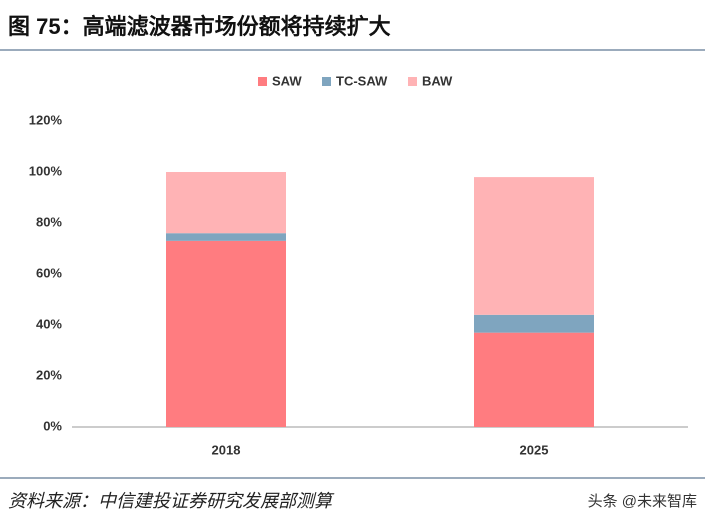 The height and width of the screenshot is (531, 705). Describe the element at coordinates (46, 119) in the screenshot. I see `y-tick-label: 120%` at that location.